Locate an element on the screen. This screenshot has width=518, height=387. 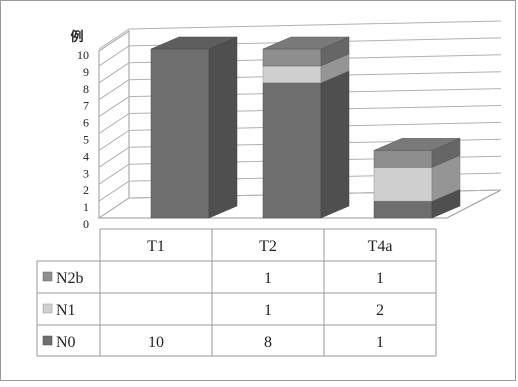
legend-swatch-N2b is located at coordinates (47, 276).